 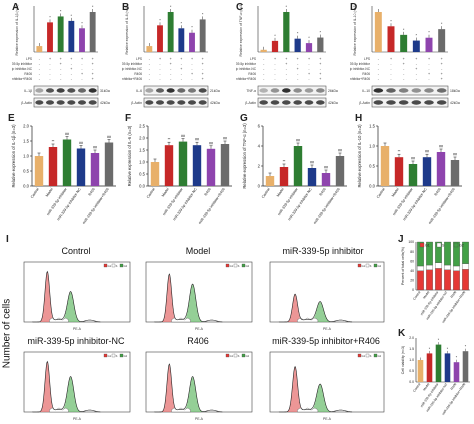 What do you see at coordinates (403, 360) in the screenshot?
I see `y-axis-label: Cell viability (n=3)` at bounding box center [403, 360].